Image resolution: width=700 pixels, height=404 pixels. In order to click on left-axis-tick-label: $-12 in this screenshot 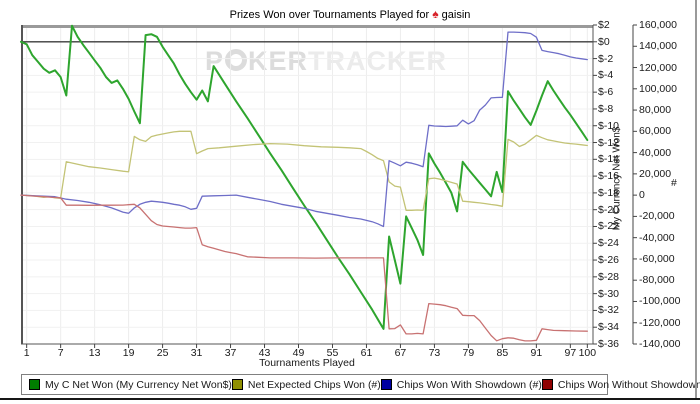, I will do `click(609, 142)`.